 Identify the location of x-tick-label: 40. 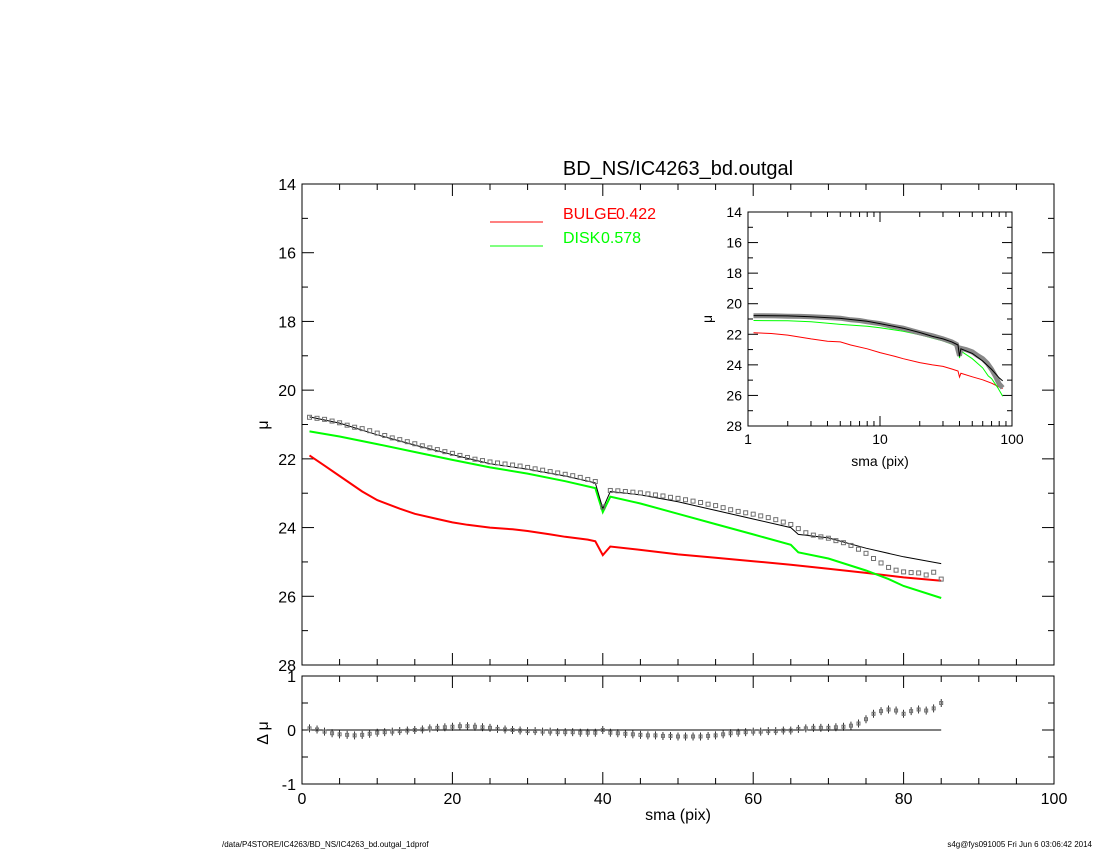
(603, 799).